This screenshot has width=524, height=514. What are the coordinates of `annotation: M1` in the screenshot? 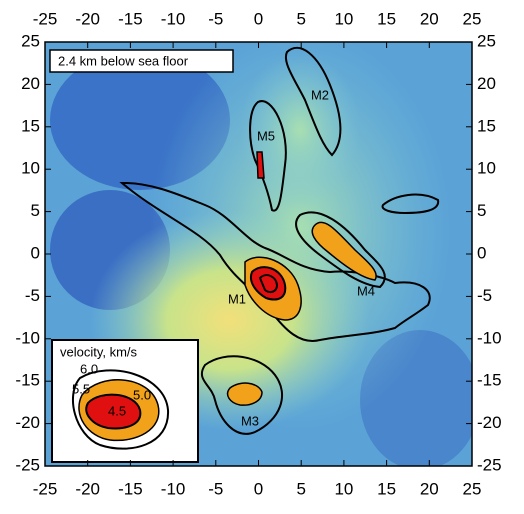 It's located at (237, 298).